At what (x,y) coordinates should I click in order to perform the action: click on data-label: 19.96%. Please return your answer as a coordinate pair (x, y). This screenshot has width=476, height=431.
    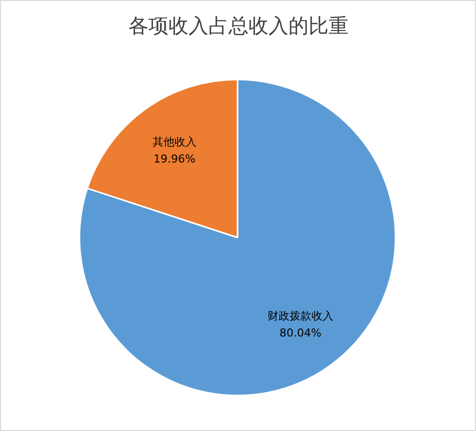
    Looking at the image, I should click on (174, 159).